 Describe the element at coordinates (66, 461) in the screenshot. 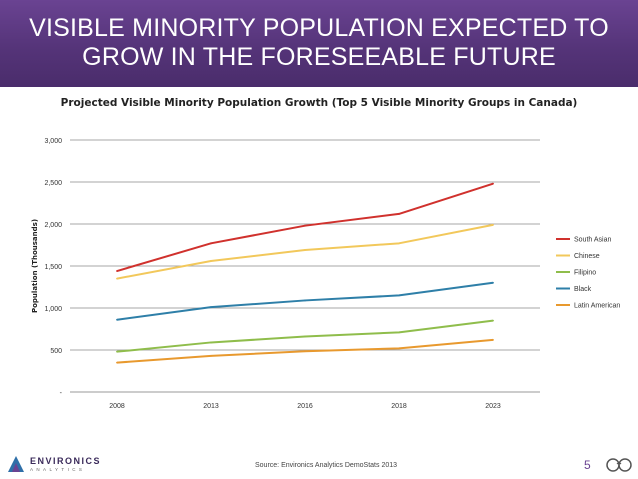

I see `logo-wordmark: ENVIRONICS` at that location.